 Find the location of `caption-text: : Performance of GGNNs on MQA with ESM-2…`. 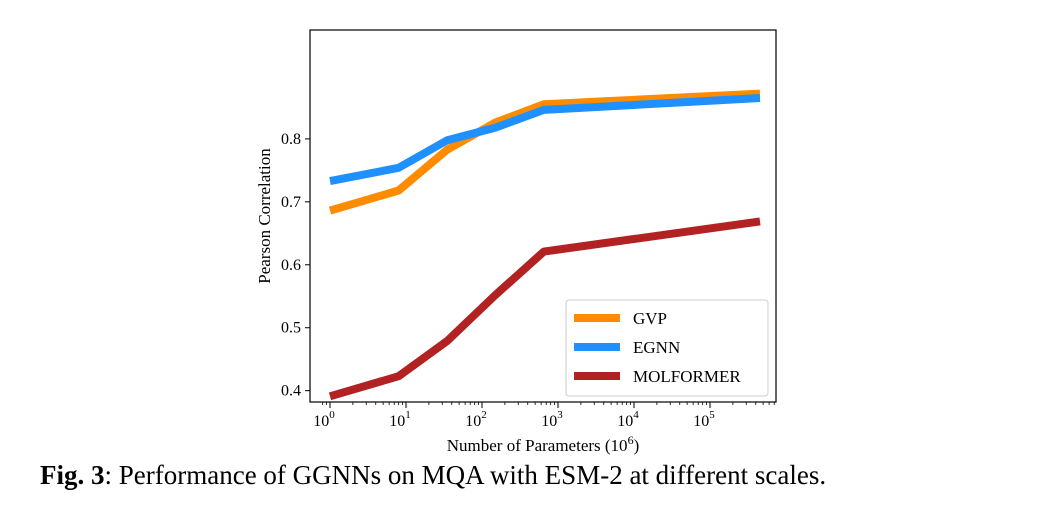

caption-text: : Performance of GGNNs on MQA with ESM-2… is located at coordinates (465, 475).